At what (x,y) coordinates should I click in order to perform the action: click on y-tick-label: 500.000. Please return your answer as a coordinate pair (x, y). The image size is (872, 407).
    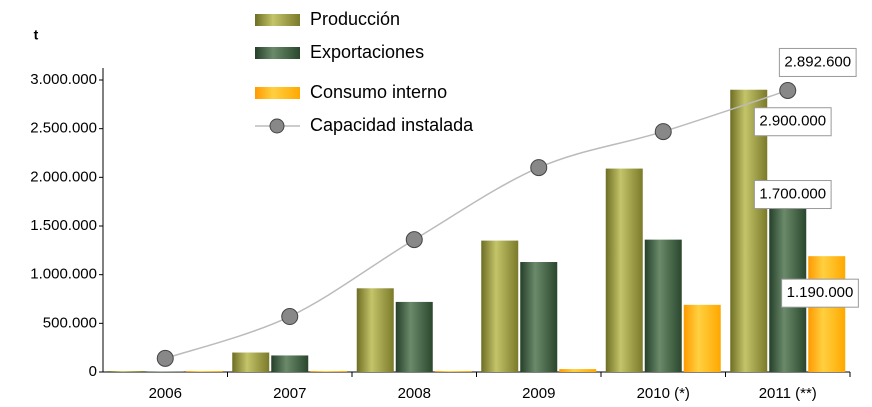
    Looking at the image, I should click on (70, 322).